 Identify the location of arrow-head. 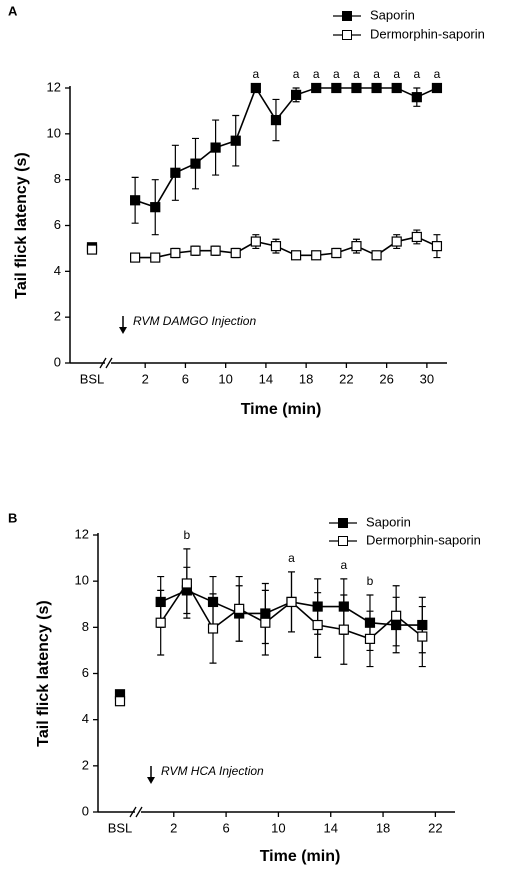
(123, 330).